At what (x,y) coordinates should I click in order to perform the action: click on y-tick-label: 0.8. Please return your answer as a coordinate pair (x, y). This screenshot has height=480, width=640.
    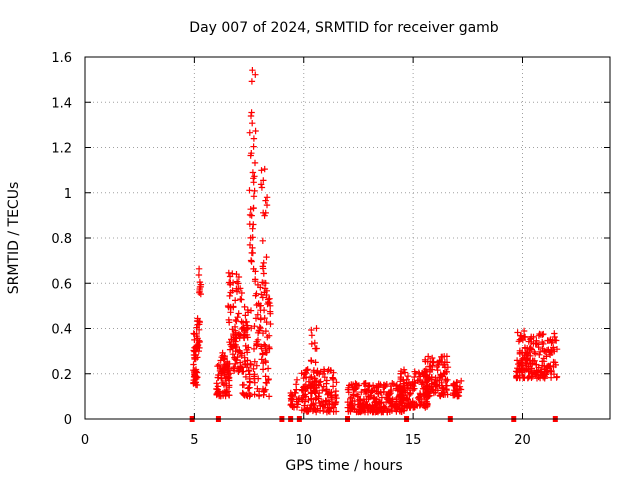
    Looking at the image, I should click on (61, 239).